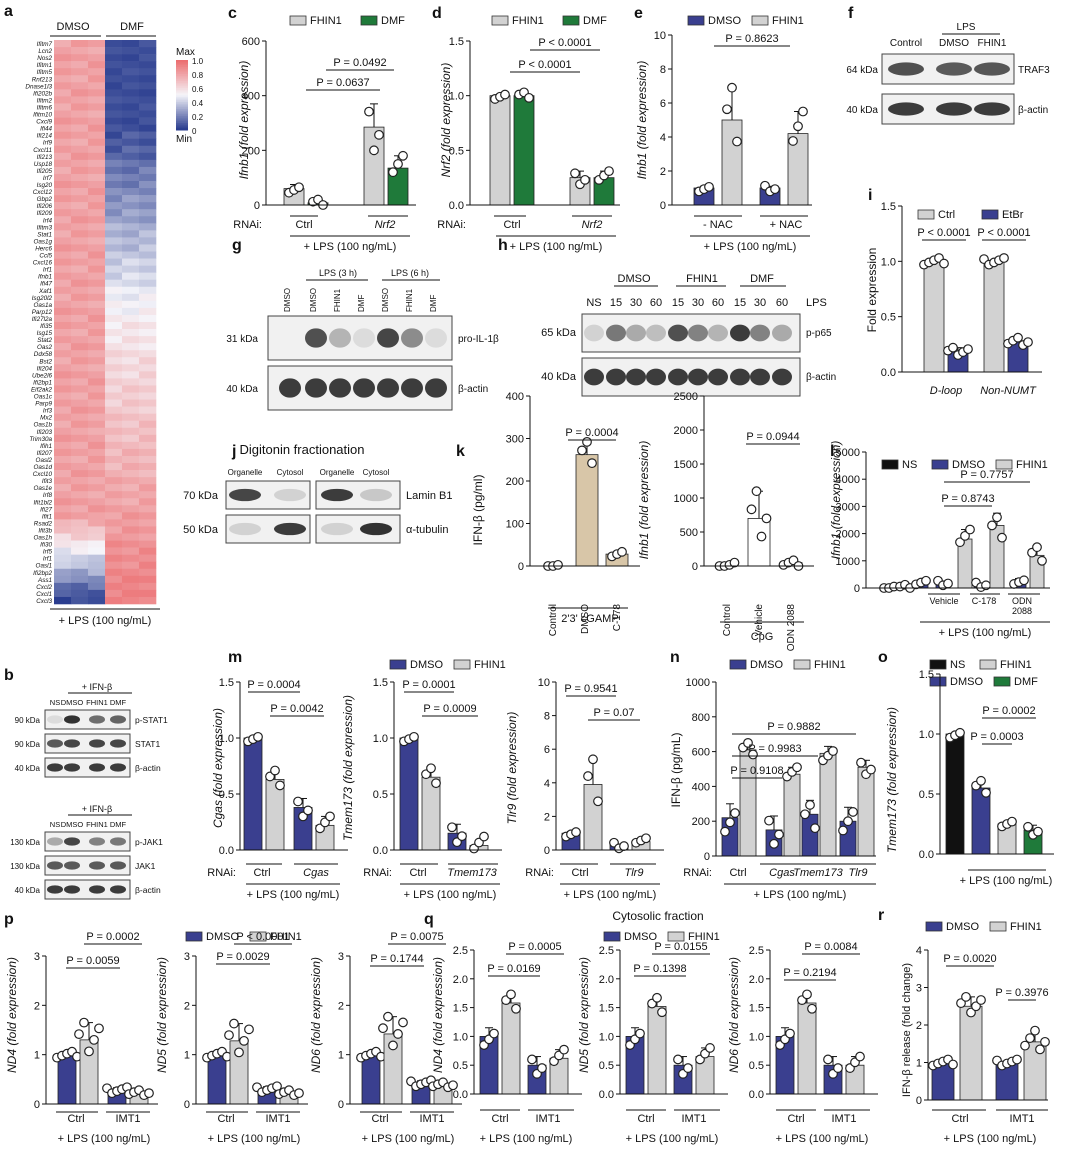  I want to click on heatmap-gene-label: Ifit3b, so click(45, 530).